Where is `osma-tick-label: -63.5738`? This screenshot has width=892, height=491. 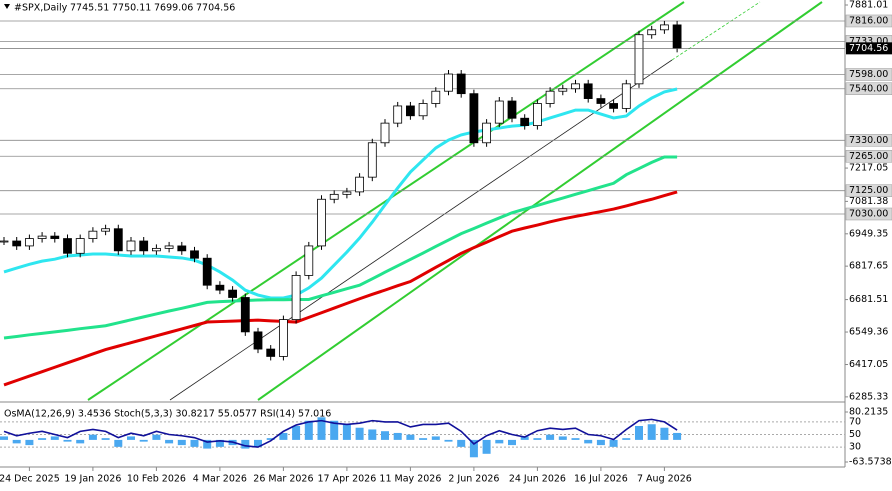 osma-tick-label: -63.5738 is located at coordinates (870, 462).